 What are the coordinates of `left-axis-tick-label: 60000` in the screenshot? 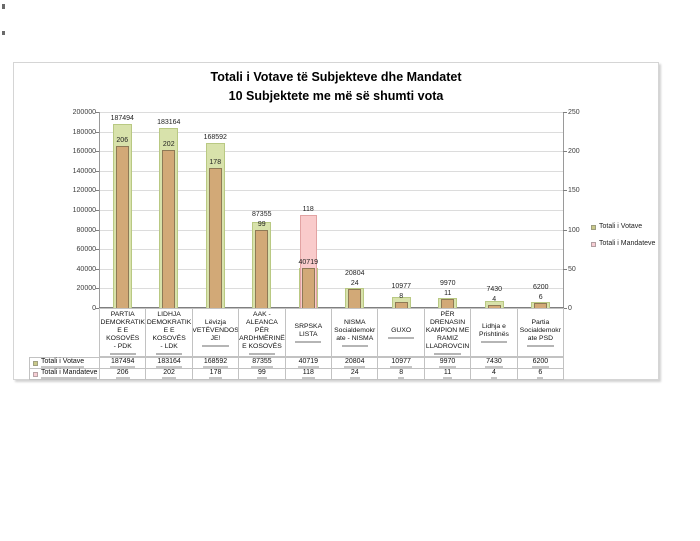 It's located at (86, 250).